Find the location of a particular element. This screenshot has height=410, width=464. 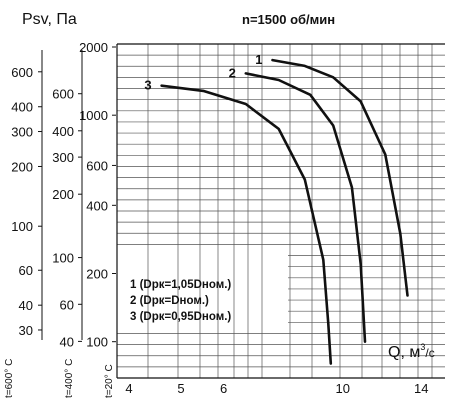

series-label-1: 1 is located at coordinates (258, 59).